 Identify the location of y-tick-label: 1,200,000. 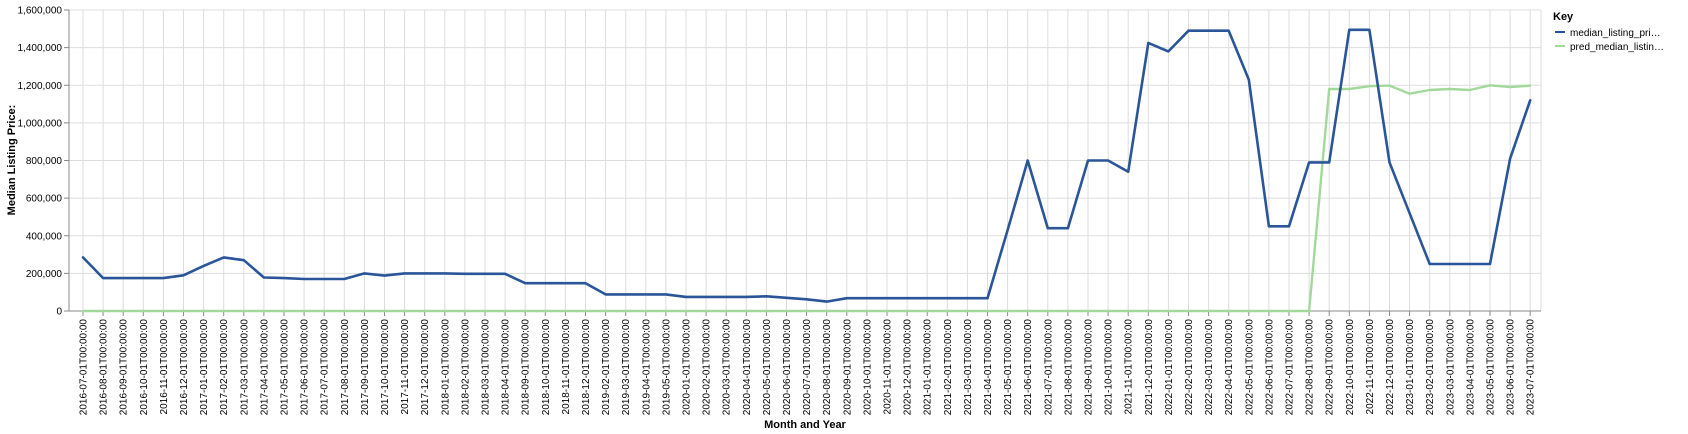
(40, 86).